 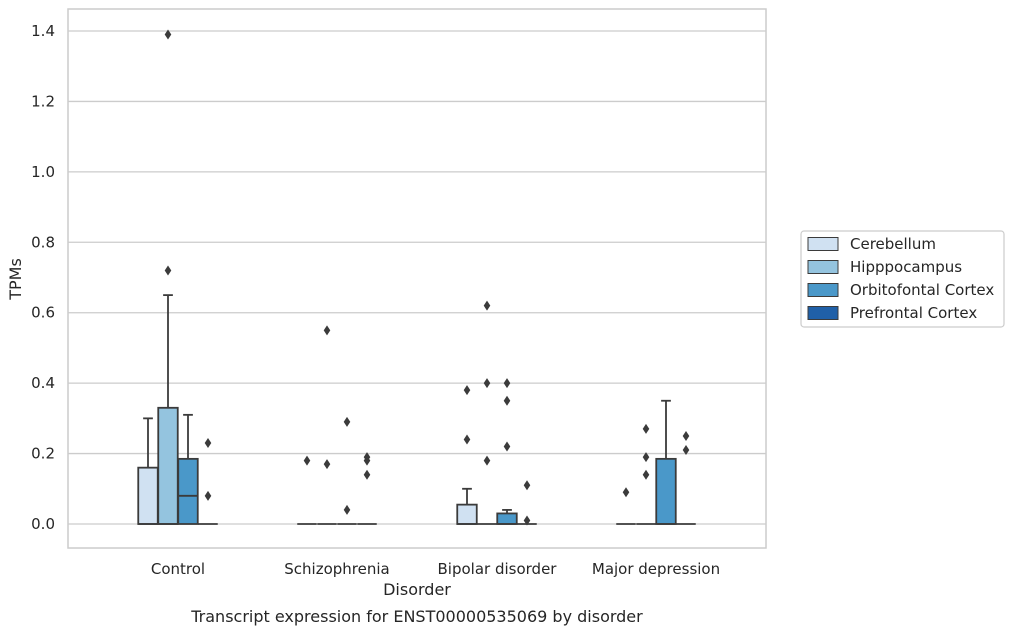 What do you see at coordinates (43, 242) in the screenshot?
I see `y-tick-label: 0.8` at bounding box center [43, 242].